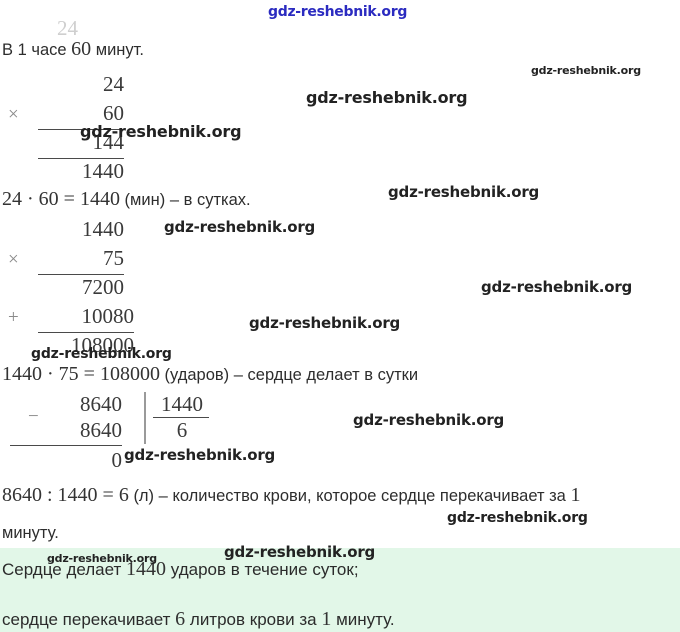  Describe the element at coordinates (146, 569) in the screenshot. I see `answer-1-number: 1440` at that location.